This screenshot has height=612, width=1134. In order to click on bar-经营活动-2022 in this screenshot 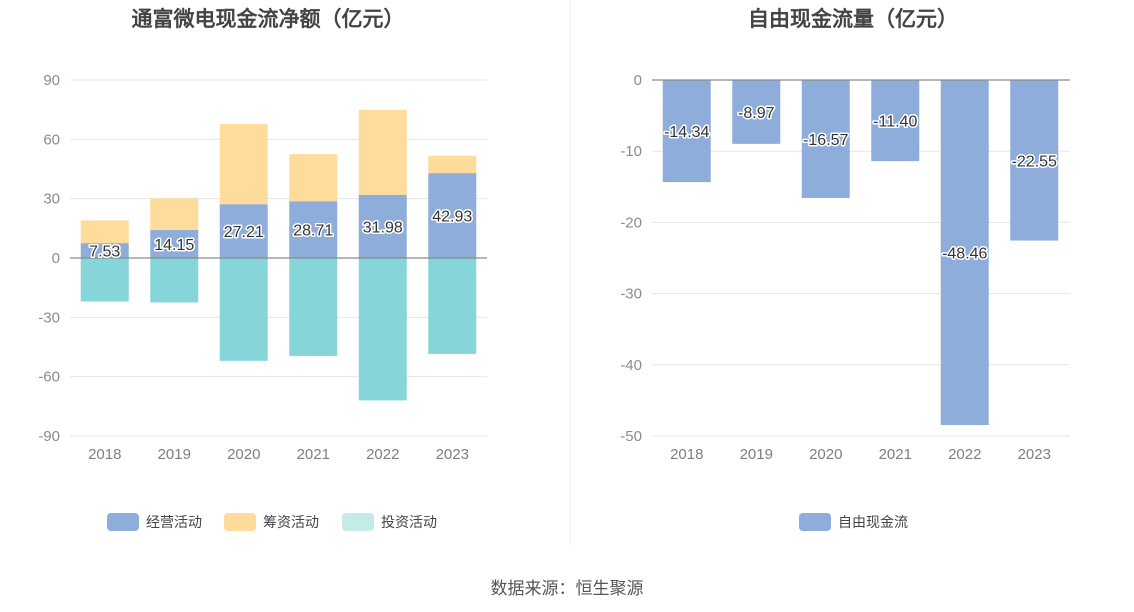, I will do `click(382, 226)`.